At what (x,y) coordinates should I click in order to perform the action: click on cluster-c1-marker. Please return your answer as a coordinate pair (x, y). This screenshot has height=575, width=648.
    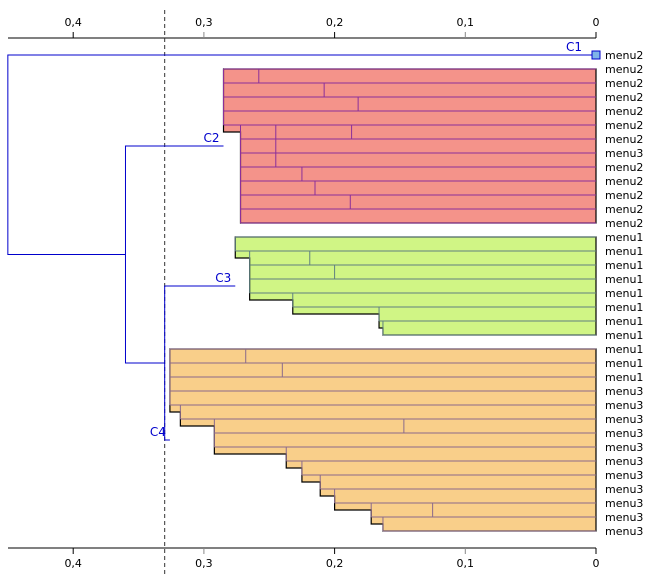
    Looking at the image, I should click on (596, 55).